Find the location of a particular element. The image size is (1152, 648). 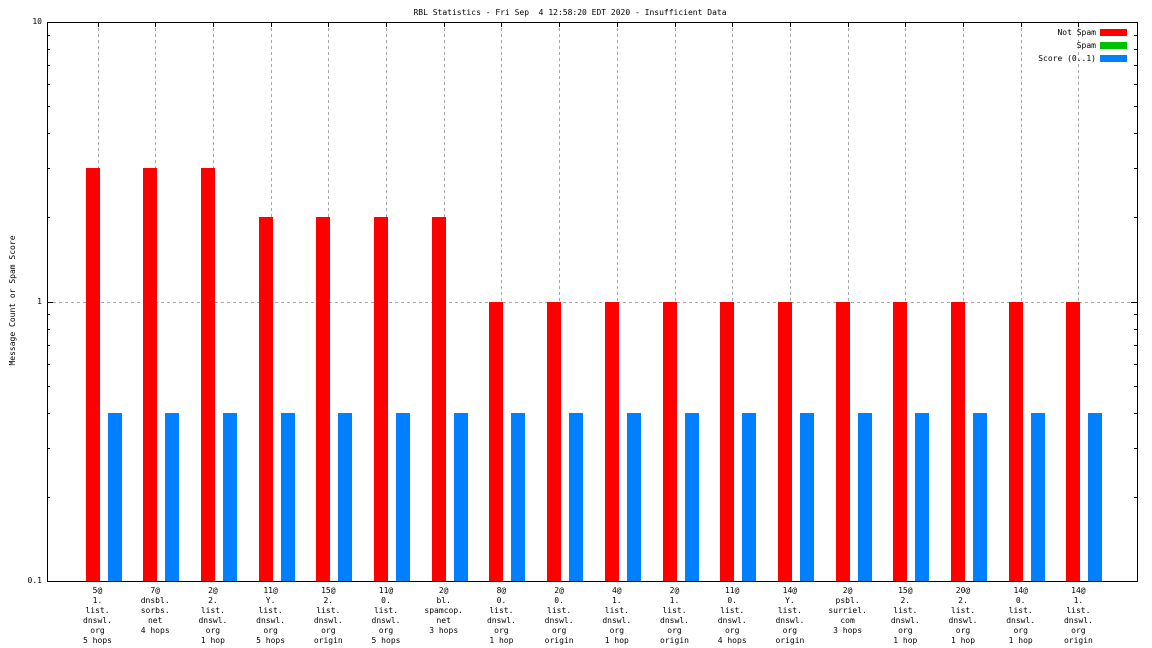

y-tick-label: 0.1 is located at coordinates (34, 580).